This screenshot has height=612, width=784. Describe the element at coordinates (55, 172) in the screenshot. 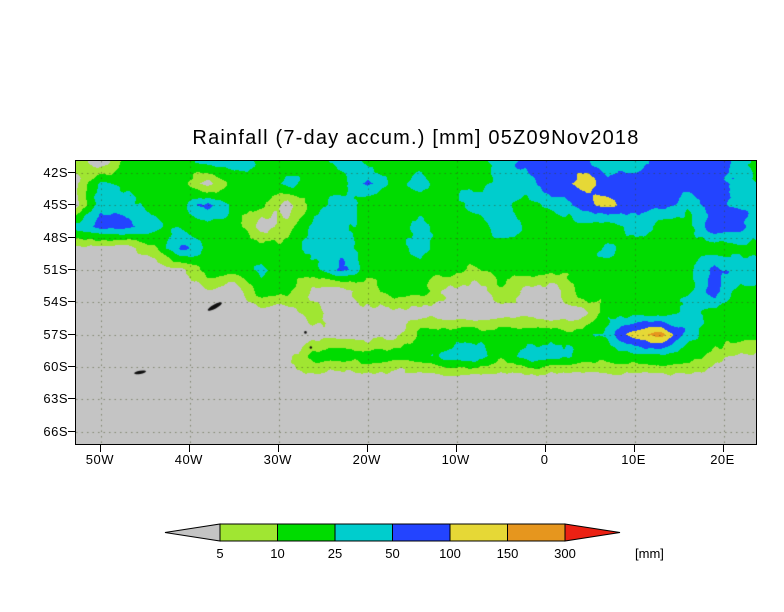

I see `y-axis-tick-label: 42S` at that location.